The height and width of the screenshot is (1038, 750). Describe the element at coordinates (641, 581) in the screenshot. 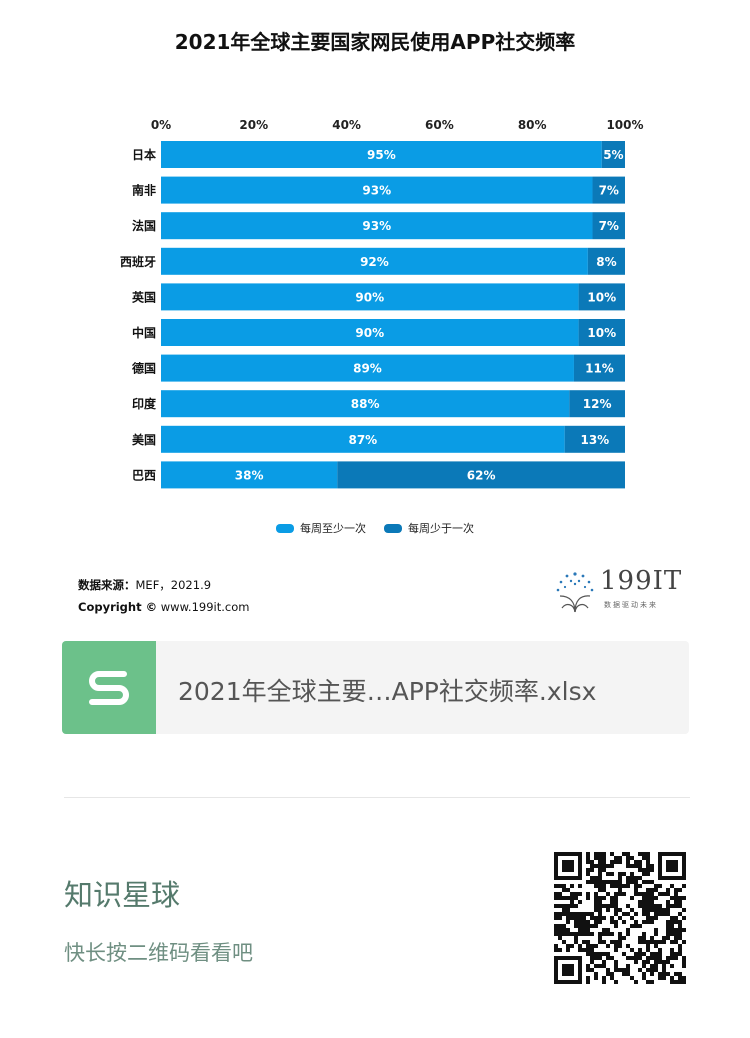

I see `brand-name: 199IT` at that location.